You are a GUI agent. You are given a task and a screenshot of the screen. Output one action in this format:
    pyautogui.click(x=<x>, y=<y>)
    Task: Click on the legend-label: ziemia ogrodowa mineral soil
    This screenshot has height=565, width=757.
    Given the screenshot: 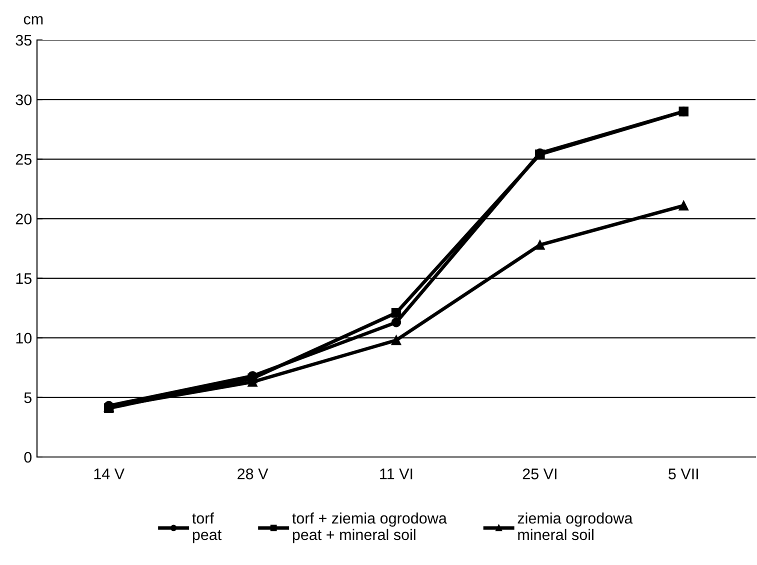 What is the action you would take?
    pyautogui.click(x=575, y=526)
    